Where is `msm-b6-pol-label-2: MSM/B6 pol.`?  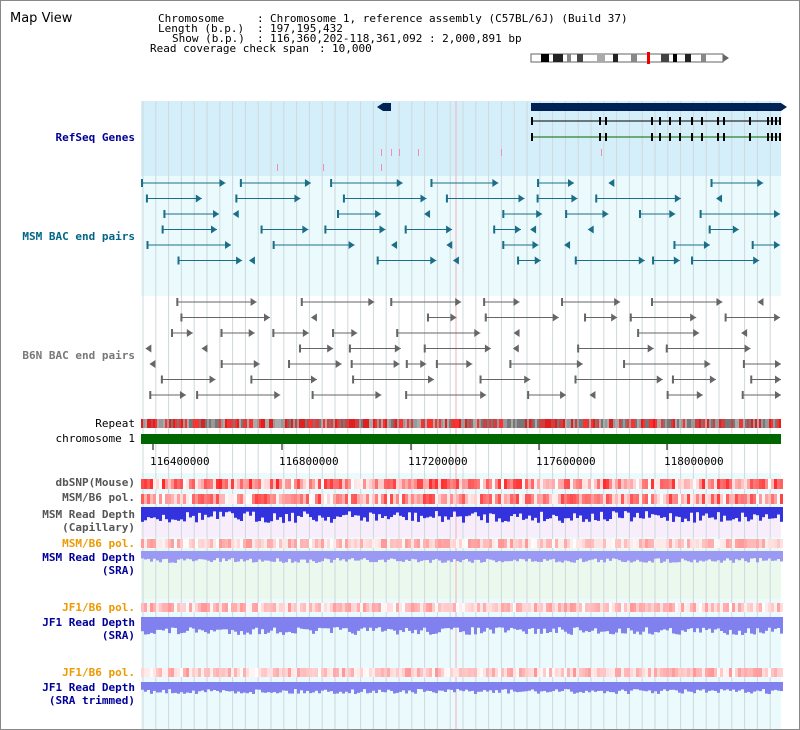 msm-b6-pol-label-2: MSM/B6 pol. is located at coordinates (98, 543).